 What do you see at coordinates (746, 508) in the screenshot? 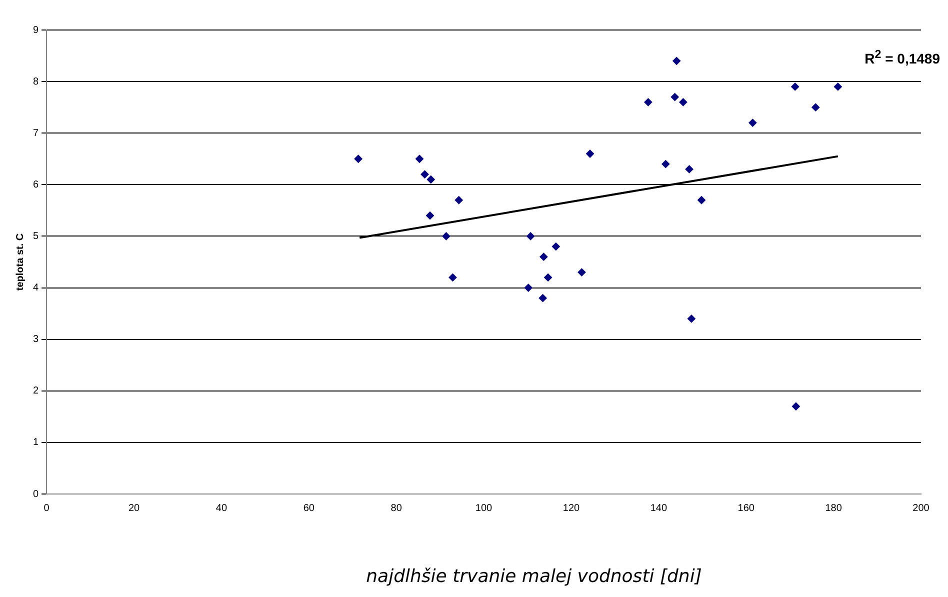
I see `x-tick-label: 160` at bounding box center [746, 508].